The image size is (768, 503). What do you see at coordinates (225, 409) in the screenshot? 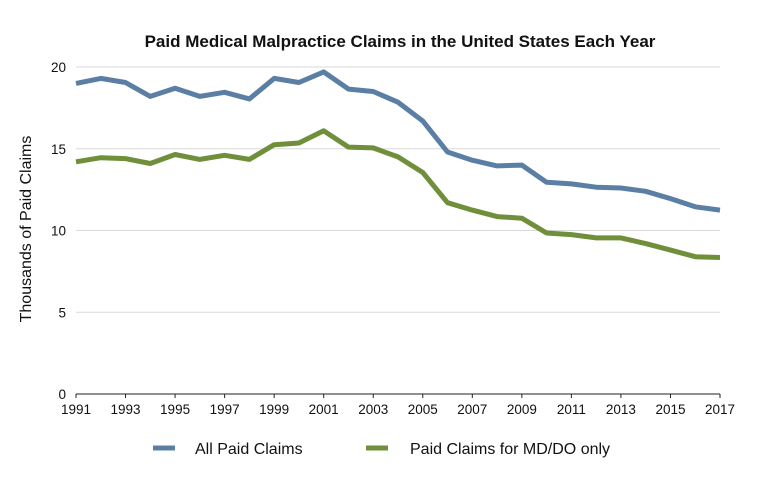
I see `x-tick-label-1997: 1997` at bounding box center [225, 409].